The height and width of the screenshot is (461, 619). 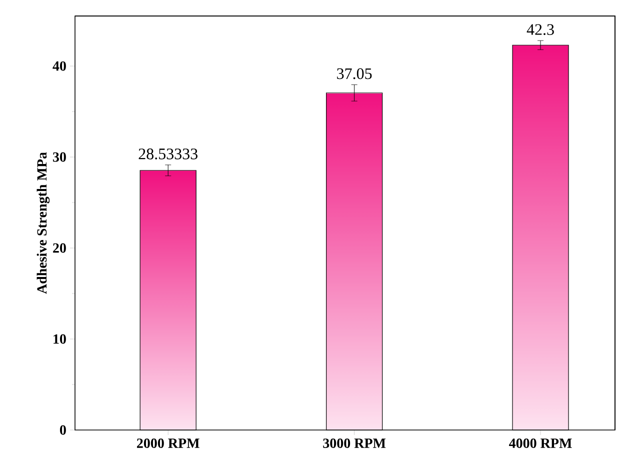 I want to click on data-label: 37.05, so click(x=354, y=74).